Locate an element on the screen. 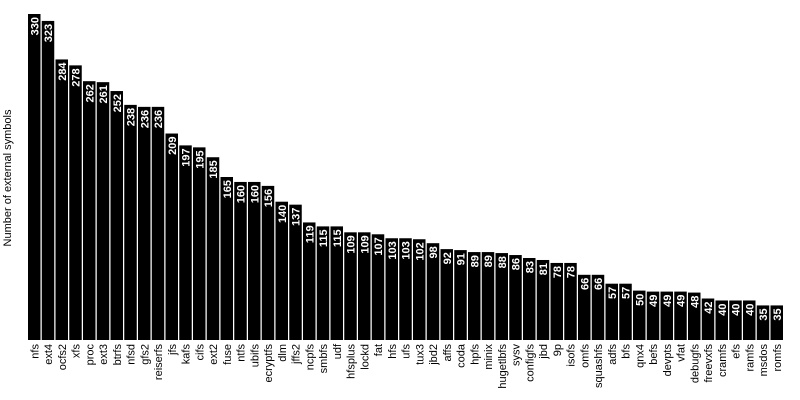 The width and height of the screenshot is (800, 400). category-label-vfat: vfat is located at coordinates (682, 353).